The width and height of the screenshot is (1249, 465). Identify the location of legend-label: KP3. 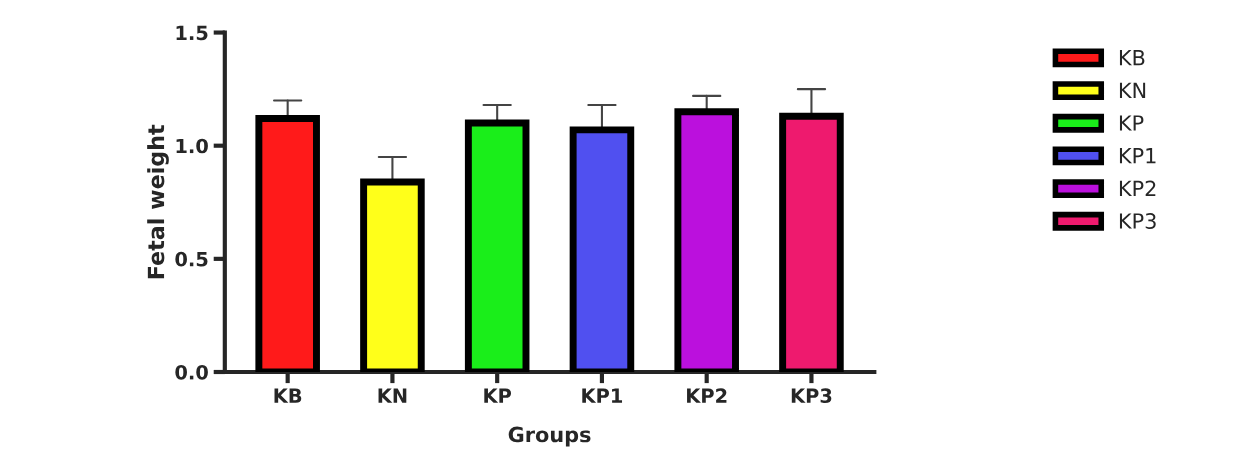
(1137, 221).